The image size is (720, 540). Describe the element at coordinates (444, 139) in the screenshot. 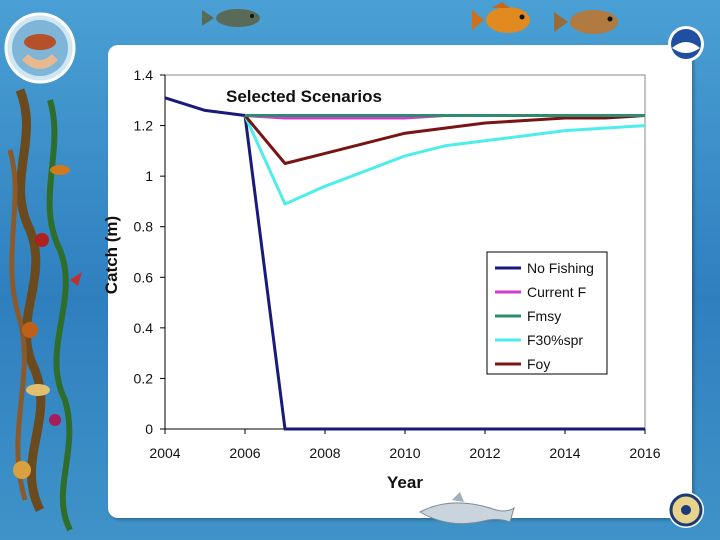

I see `series-line-foy` at that location.